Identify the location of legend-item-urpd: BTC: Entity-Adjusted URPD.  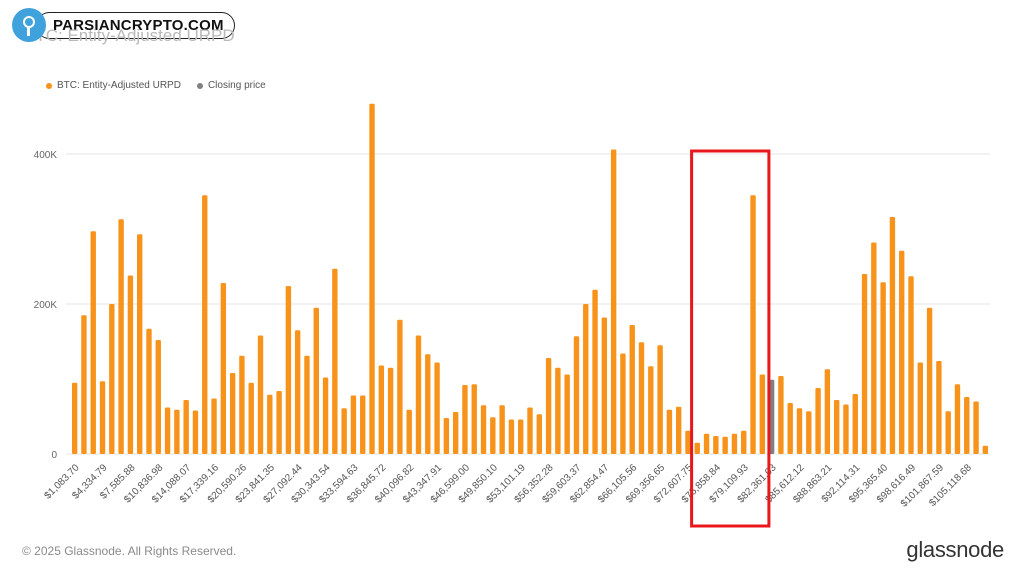
(113, 85).